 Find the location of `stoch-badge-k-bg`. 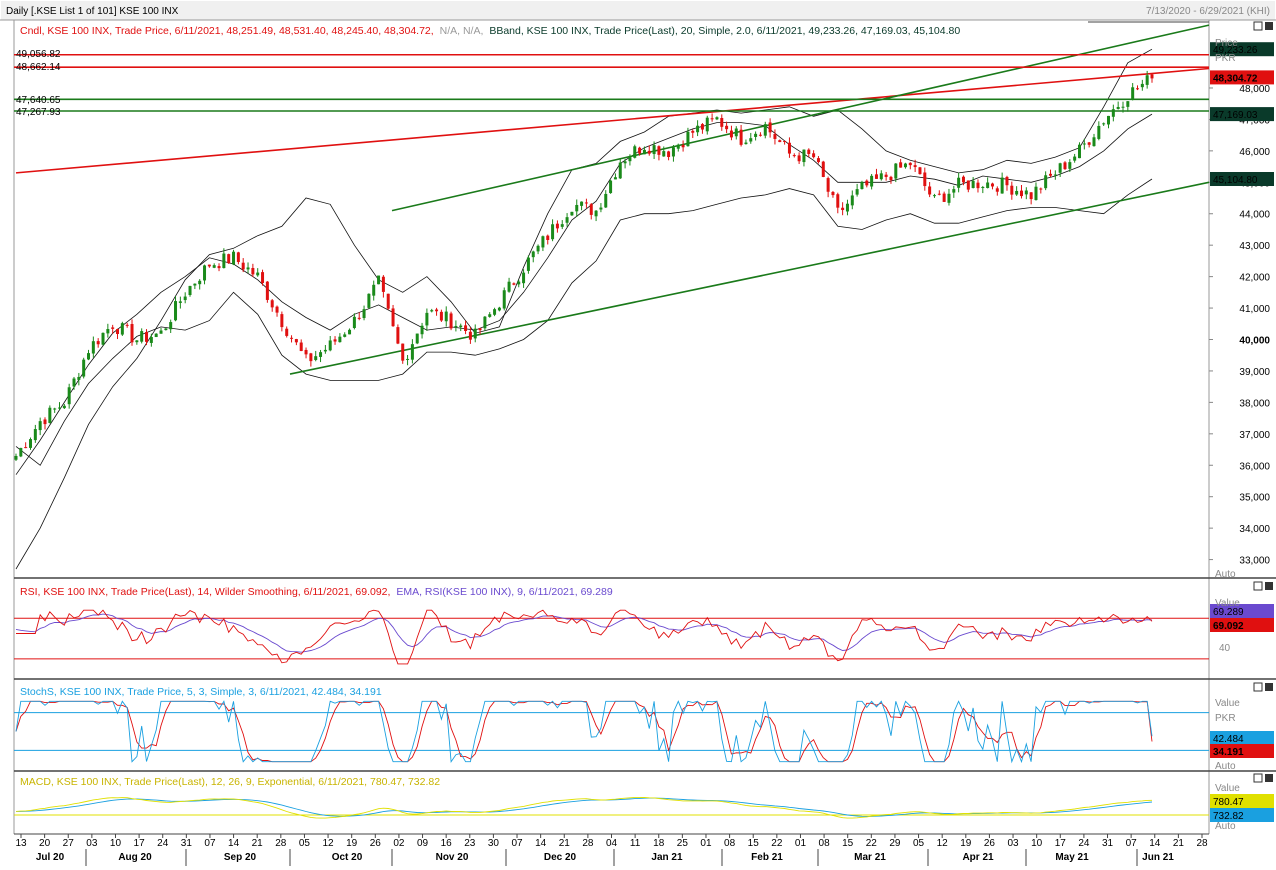

stoch-badge-k-bg is located at coordinates (1242, 738).